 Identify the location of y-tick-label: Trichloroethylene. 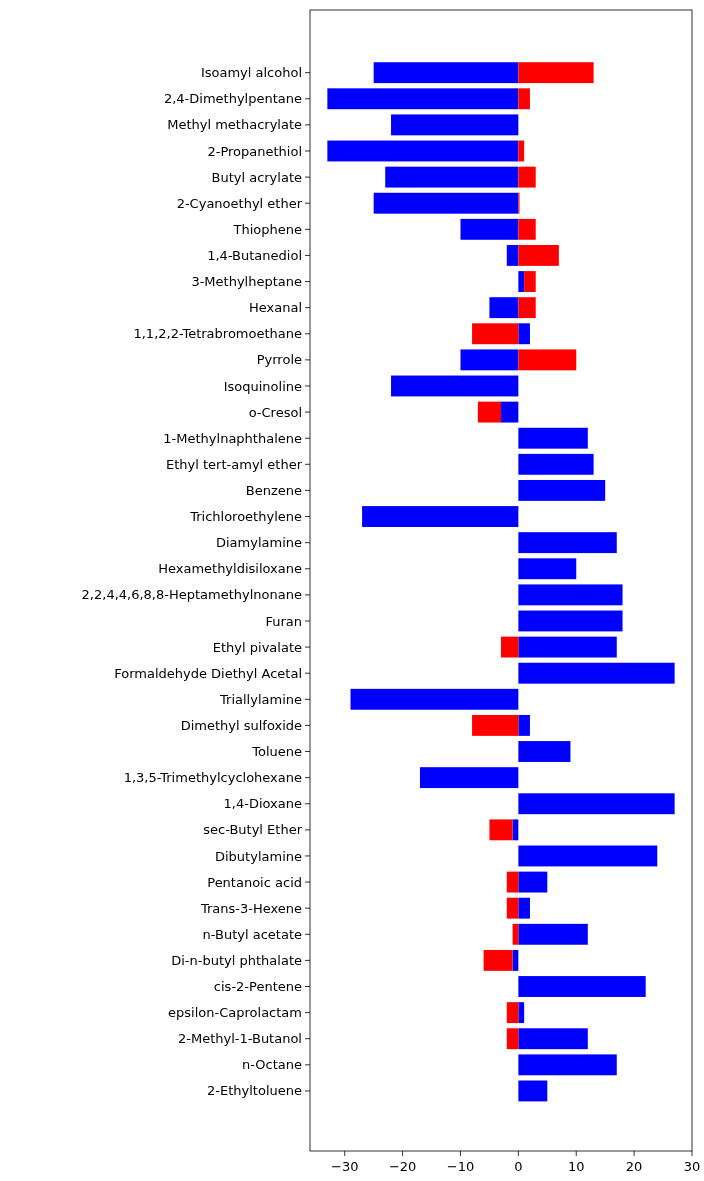
(245, 517).